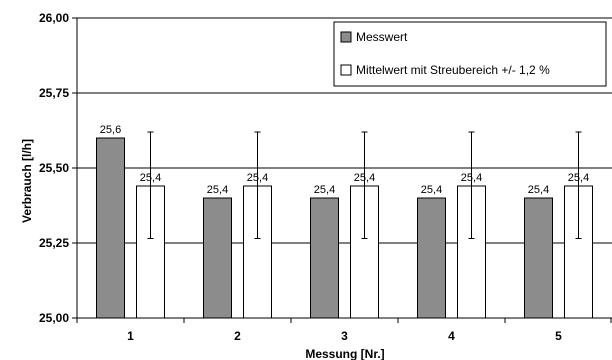 This screenshot has width=612, height=360. I want to click on x-tick-label-2: 3, so click(344, 336).